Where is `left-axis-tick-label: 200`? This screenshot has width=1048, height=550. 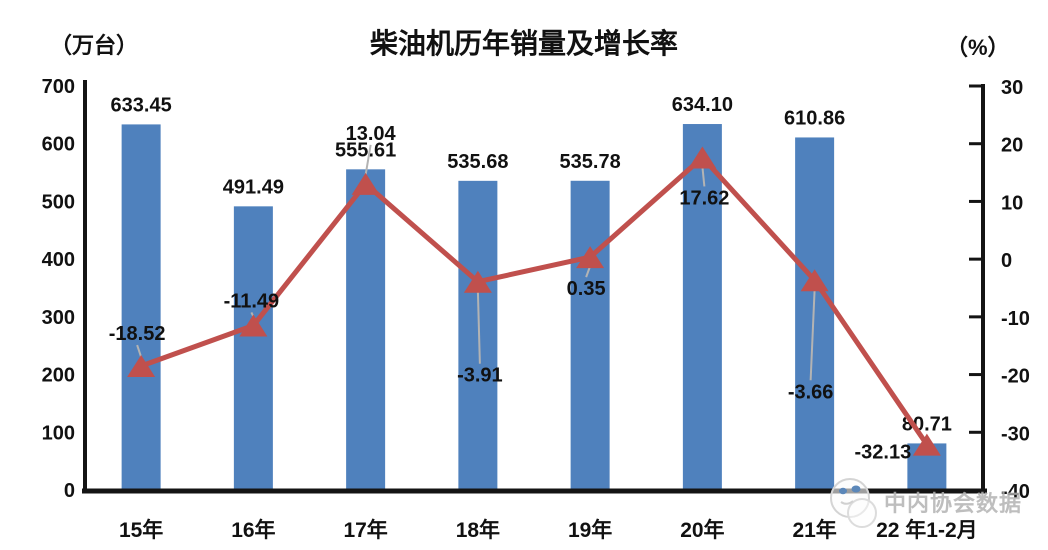 left-axis-tick-label: 200 is located at coordinates (58, 376).